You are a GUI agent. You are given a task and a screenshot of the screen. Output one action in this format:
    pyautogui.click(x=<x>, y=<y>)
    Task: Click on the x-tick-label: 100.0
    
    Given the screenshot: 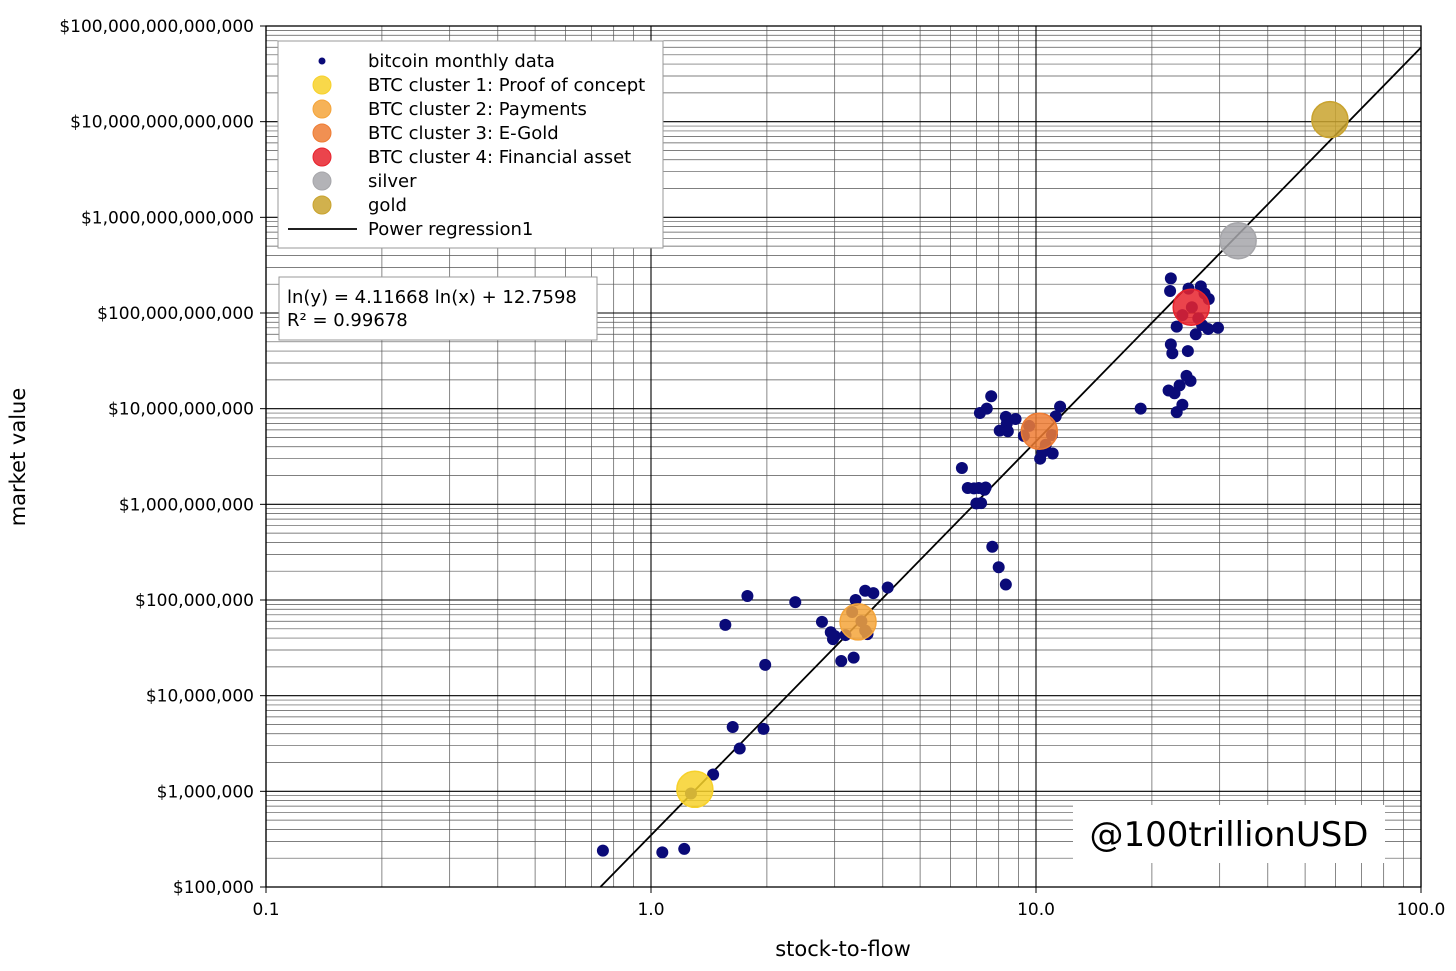 What is the action you would take?
    pyautogui.click(x=1421, y=910)
    